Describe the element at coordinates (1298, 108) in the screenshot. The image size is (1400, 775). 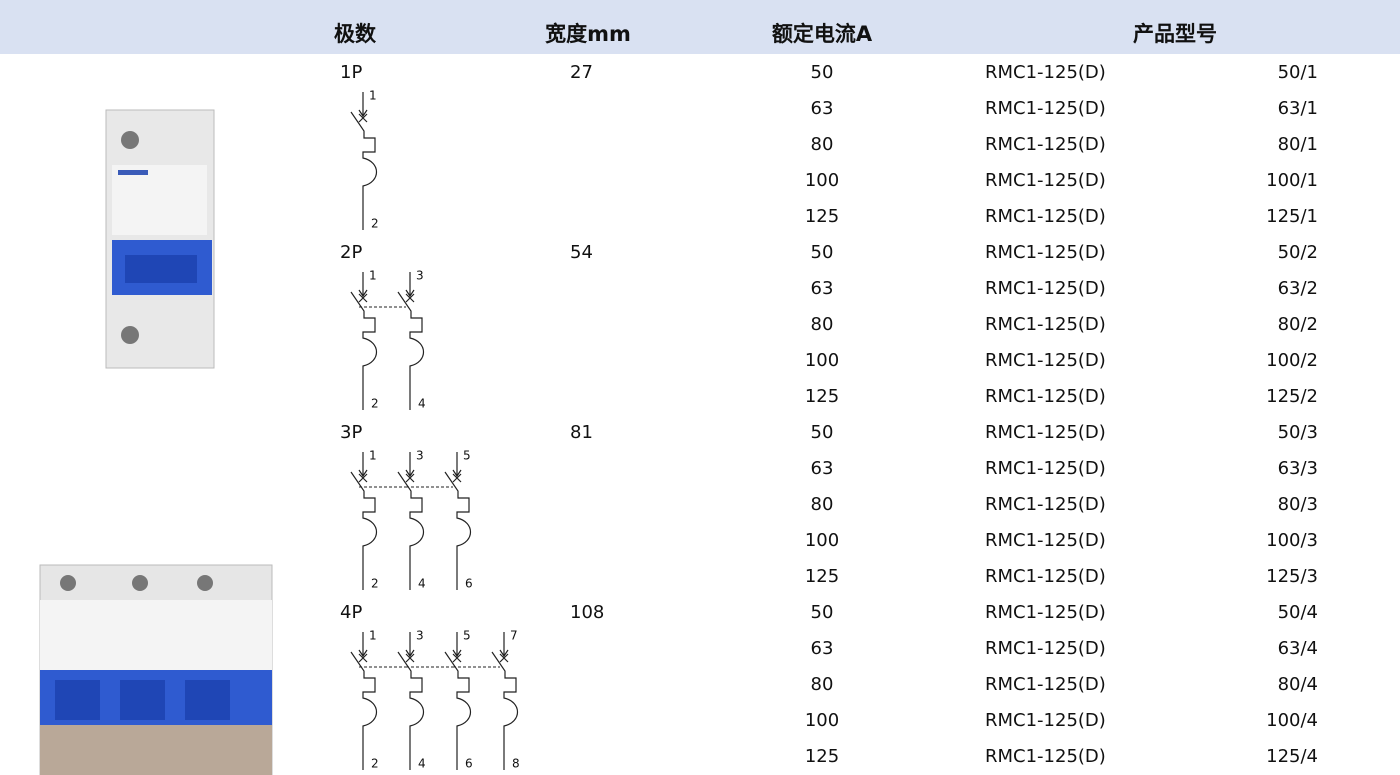
I see `code: 63/1` at that location.